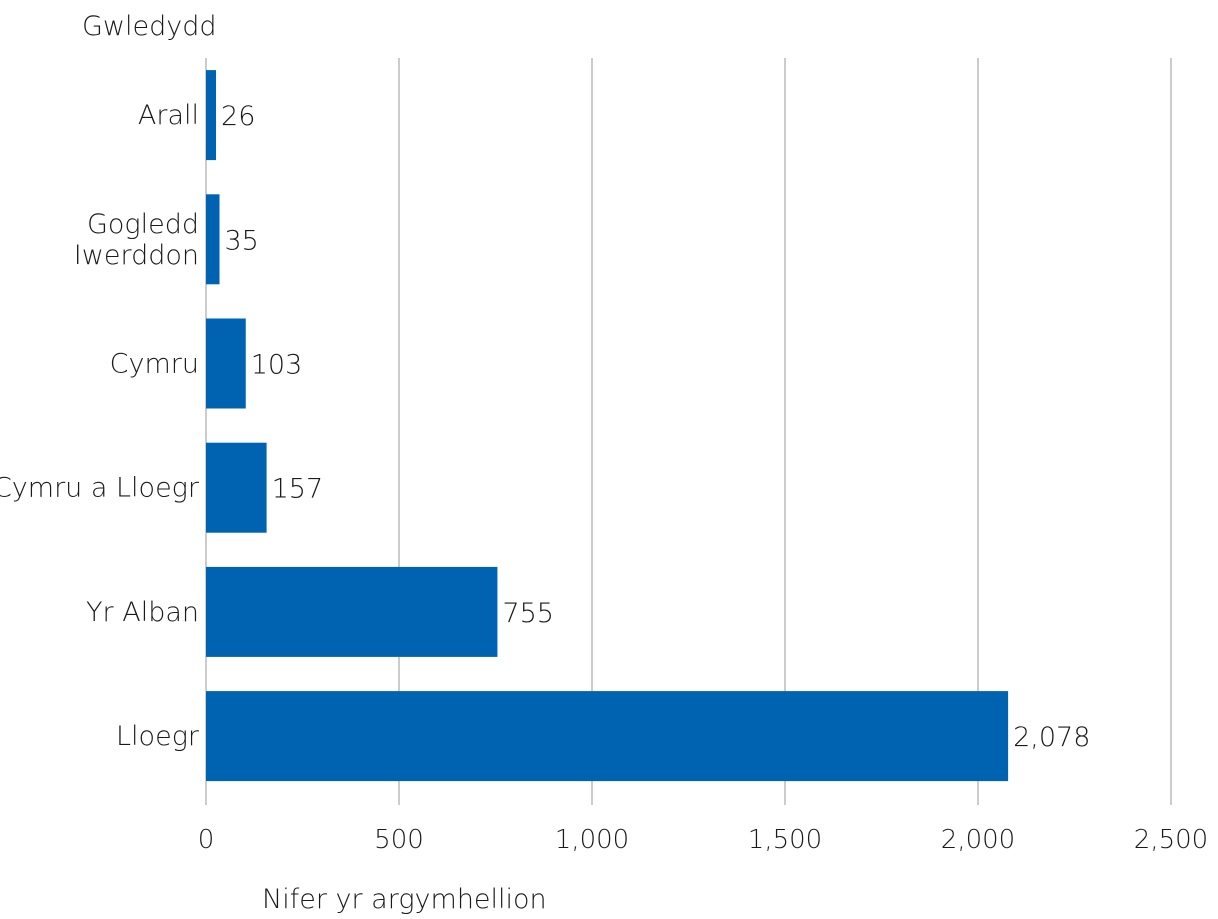 This screenshot has width=1218, height=919. I want to click on x-tick-label: 1,000, so click(592, 840).